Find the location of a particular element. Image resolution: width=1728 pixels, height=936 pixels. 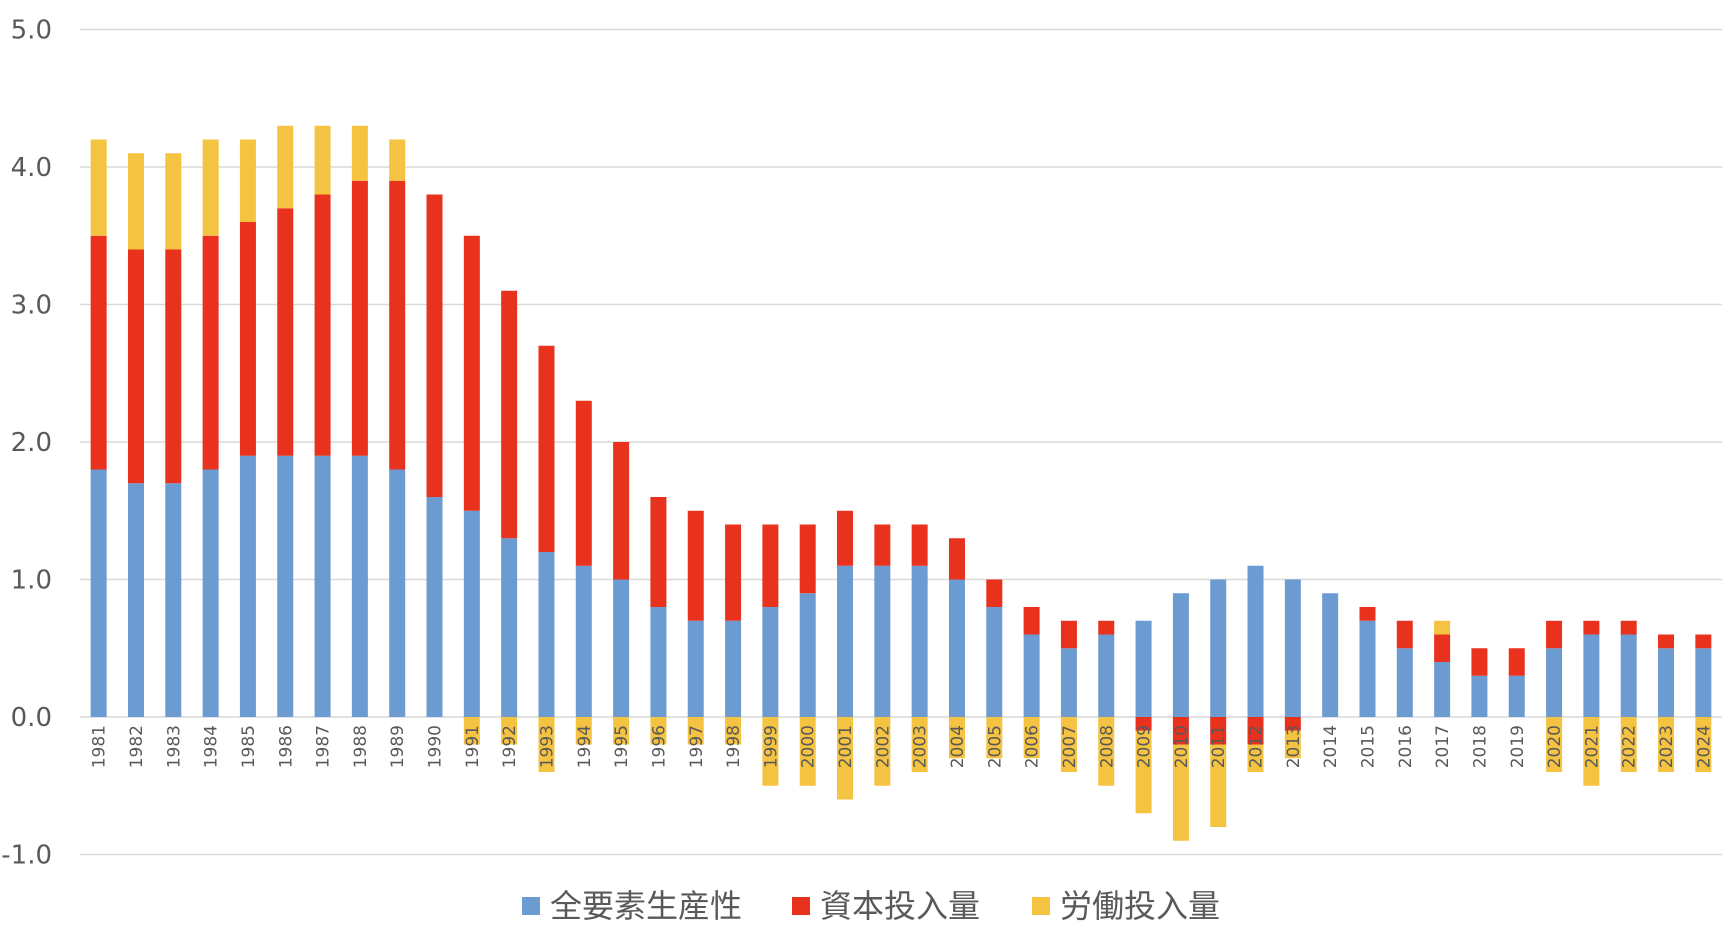

x-tick-label: 2003 is located at coordinates (921, 746).